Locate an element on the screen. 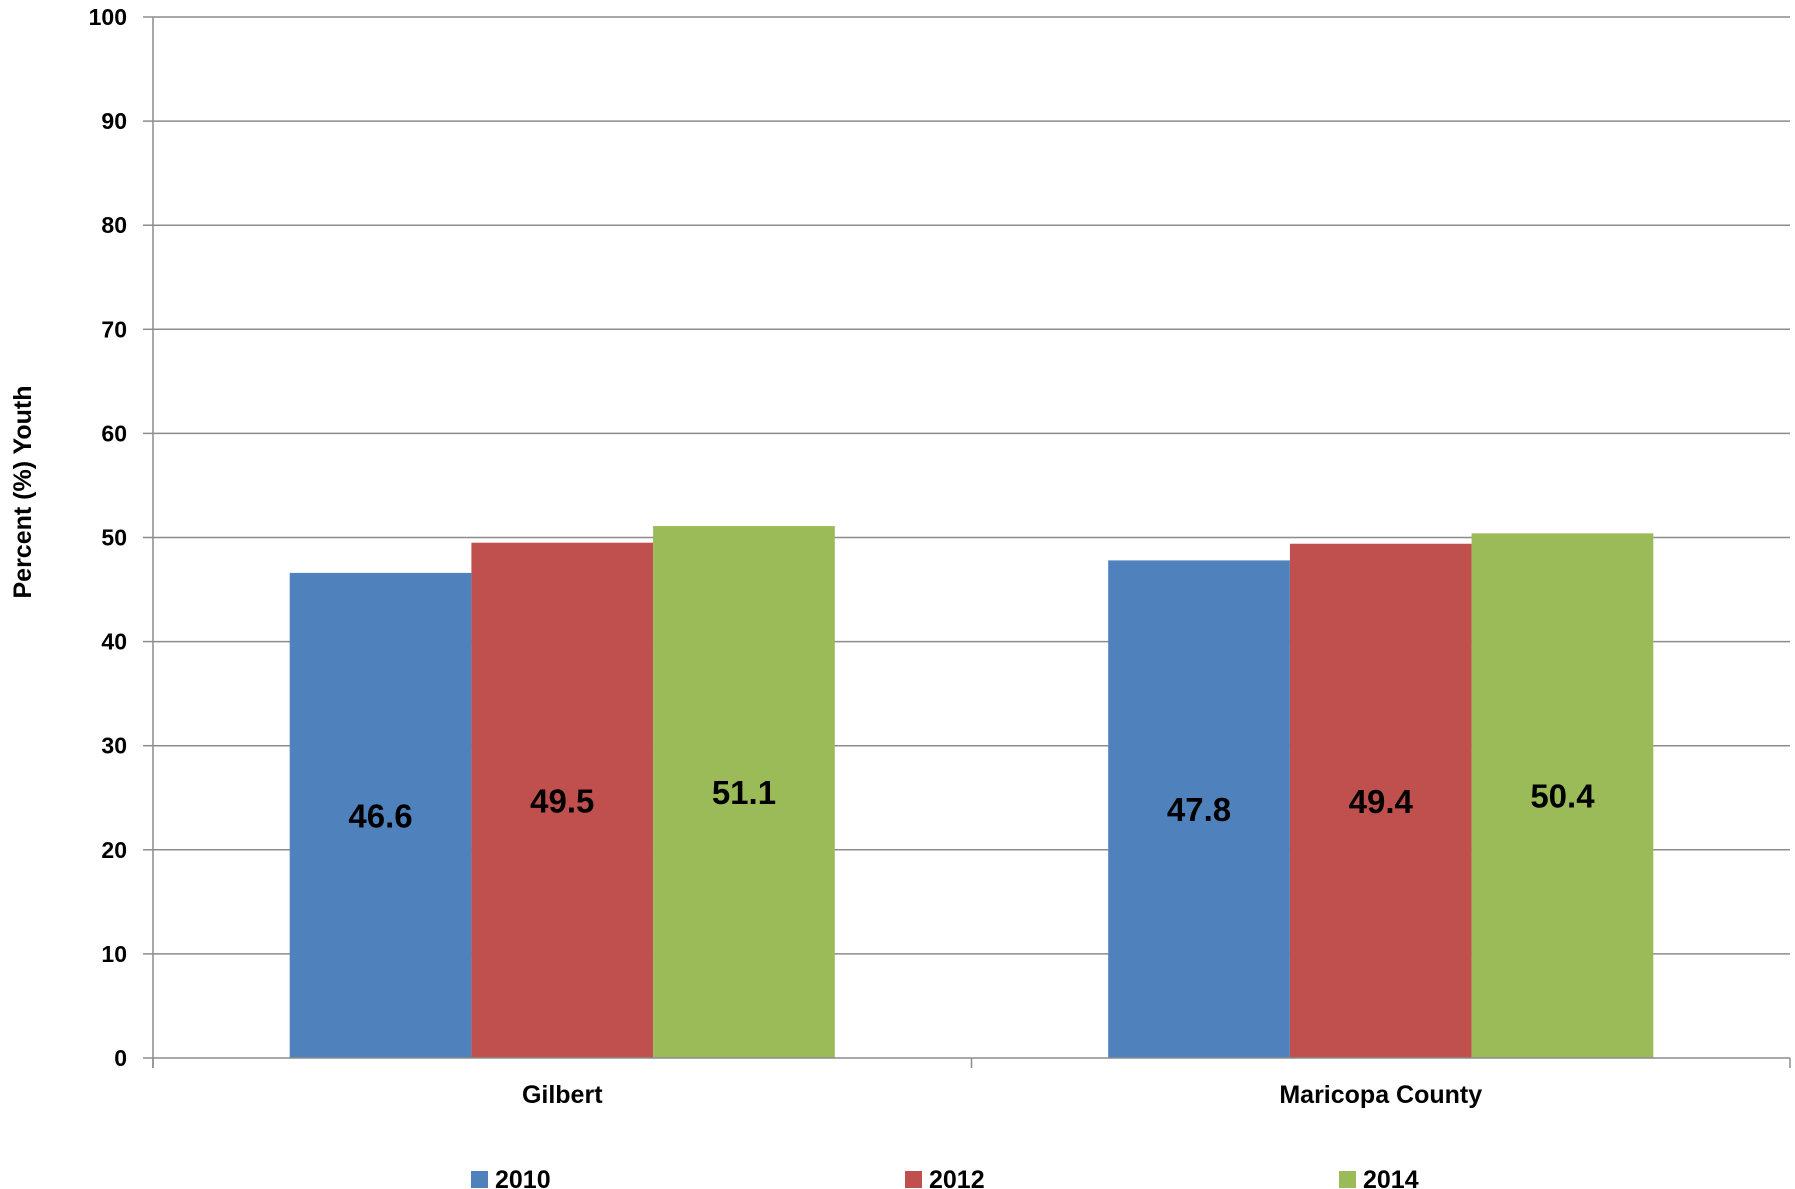  x-tick-label: Gilbert is located at coordinates (562, 1095).